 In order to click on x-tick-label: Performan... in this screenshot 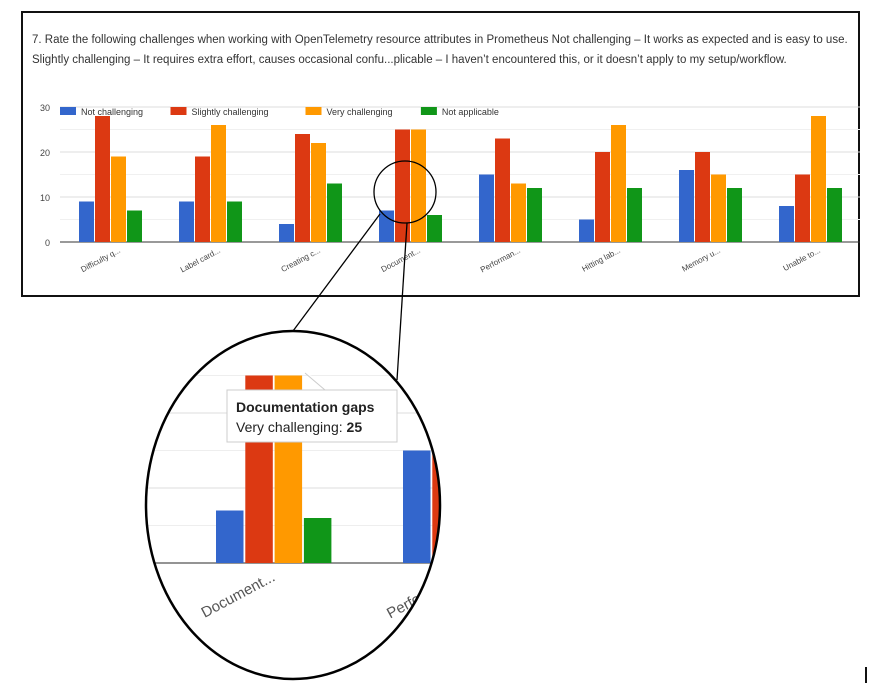, I will do `click(500, 260)`.